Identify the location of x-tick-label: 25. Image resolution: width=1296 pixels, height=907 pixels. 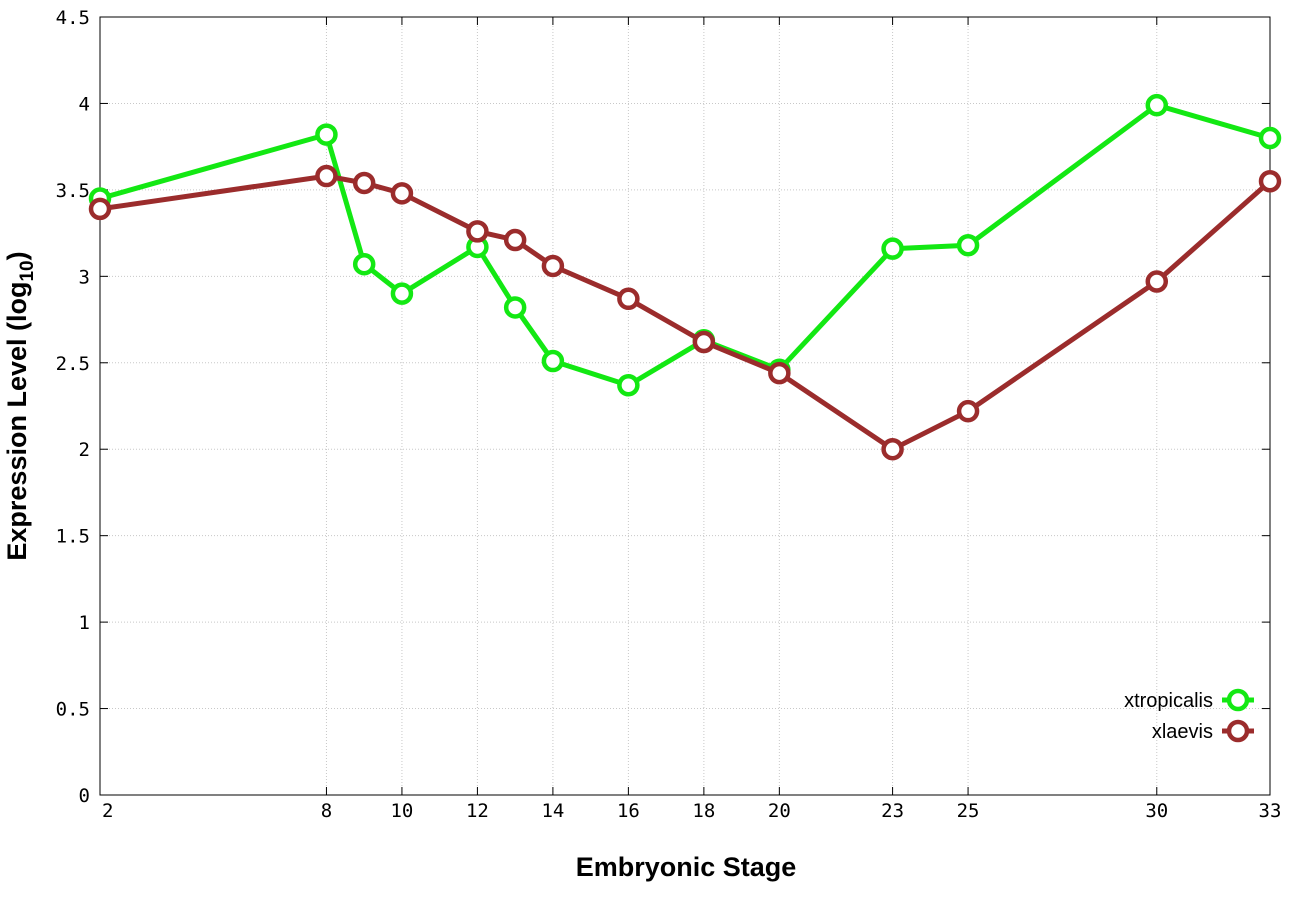
(968, 811).